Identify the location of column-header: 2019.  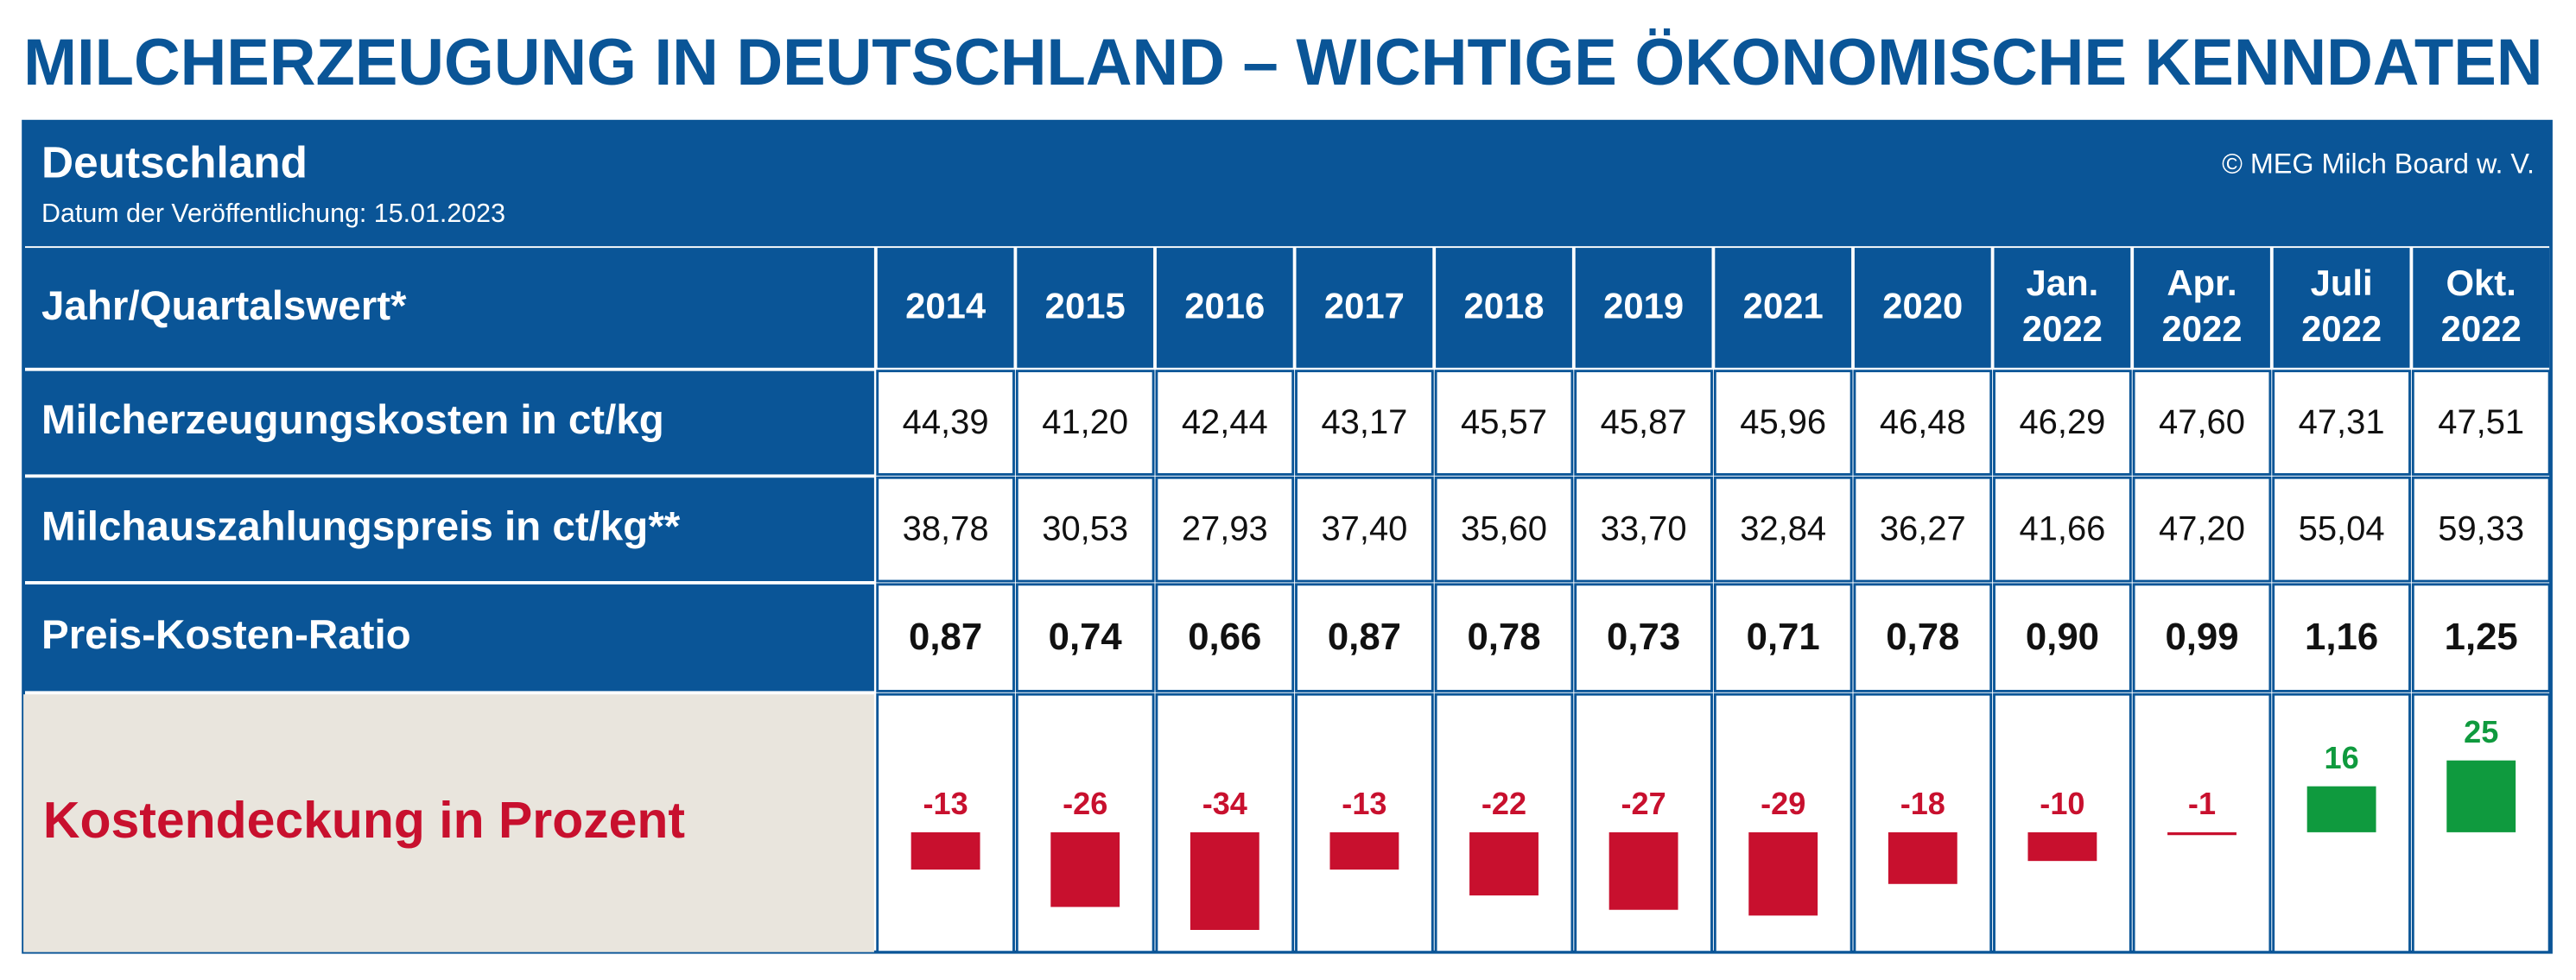
(1643, 305).